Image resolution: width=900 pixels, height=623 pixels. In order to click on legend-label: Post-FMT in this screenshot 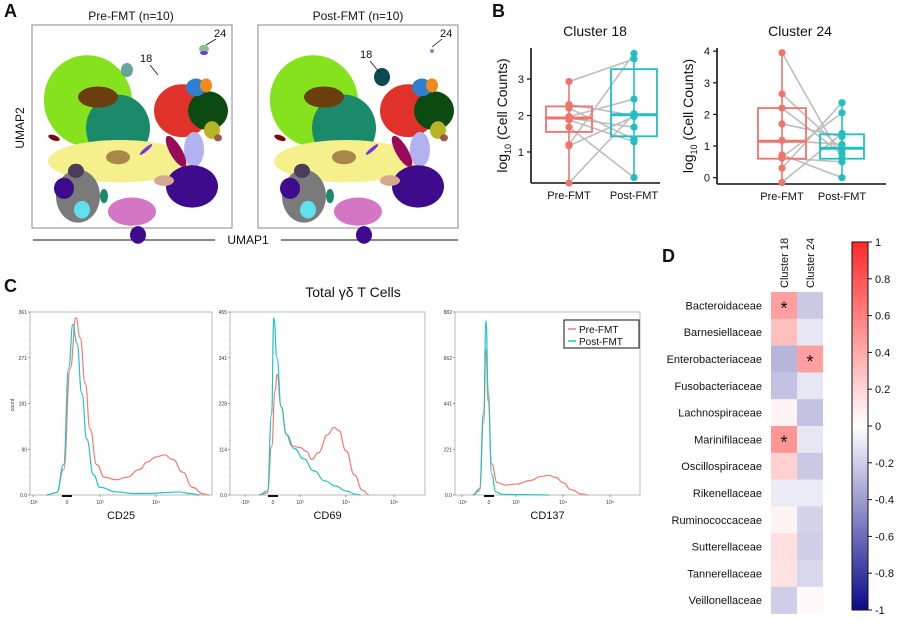, I will do `click(601, 342)`.